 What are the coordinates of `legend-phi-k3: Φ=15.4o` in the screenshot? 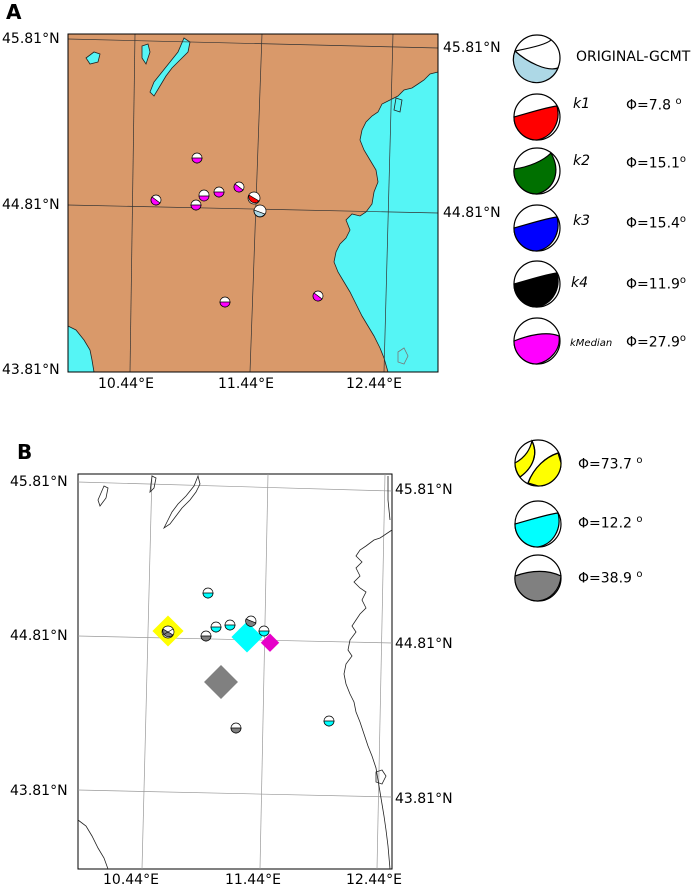 It's located at (656, 223).